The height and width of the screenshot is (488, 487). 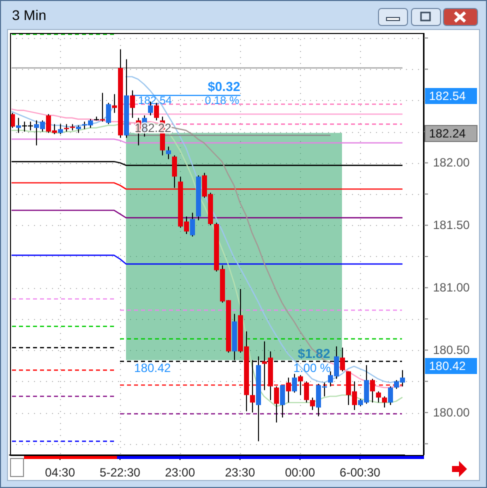 What do you see at coordinates (451, 163) in the screenshot?
I see `y-tick-label: 182.00` at bounding box center [451, 163].